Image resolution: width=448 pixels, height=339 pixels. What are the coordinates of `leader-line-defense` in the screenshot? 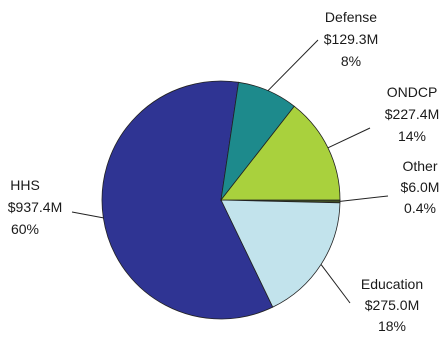 It's located at (293, 65).